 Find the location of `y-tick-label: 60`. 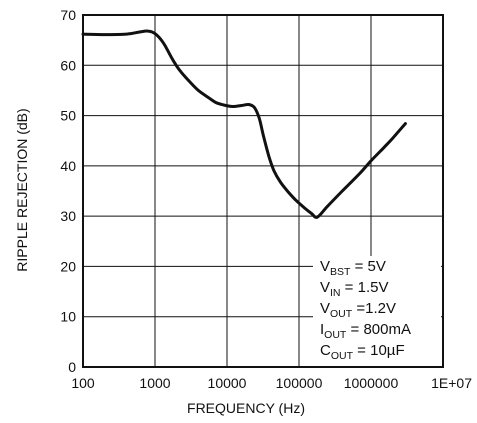

y-tick-label: 60 is located at coordinates (68, 65).